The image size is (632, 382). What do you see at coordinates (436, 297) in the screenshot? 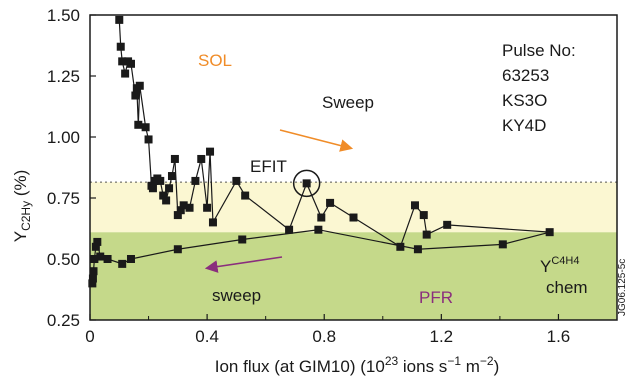
I see `pfr-label: PFR` at bounding box center [436, 297].